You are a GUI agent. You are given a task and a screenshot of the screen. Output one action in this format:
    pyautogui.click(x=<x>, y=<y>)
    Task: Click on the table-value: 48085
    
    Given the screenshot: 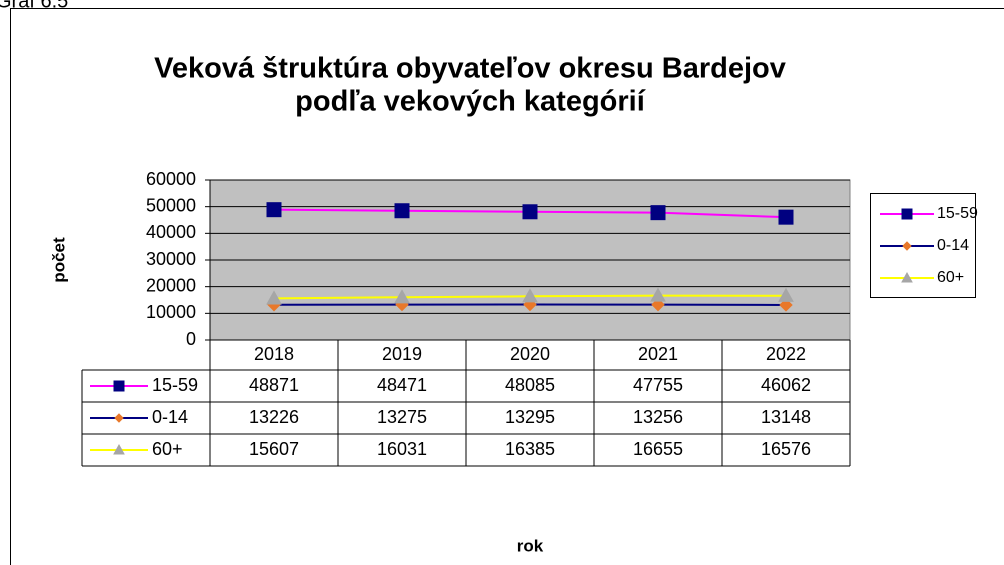 What is the action you would take?
    pyautogui.click(x=530, y=385)
    